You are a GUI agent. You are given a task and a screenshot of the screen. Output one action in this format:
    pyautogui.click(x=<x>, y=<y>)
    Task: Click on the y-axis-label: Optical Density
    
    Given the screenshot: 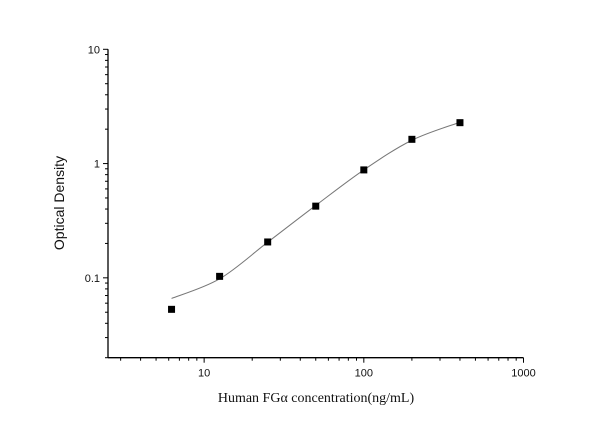 What is the action you would take?
    pyautogui.click(x=59, y=203)
    